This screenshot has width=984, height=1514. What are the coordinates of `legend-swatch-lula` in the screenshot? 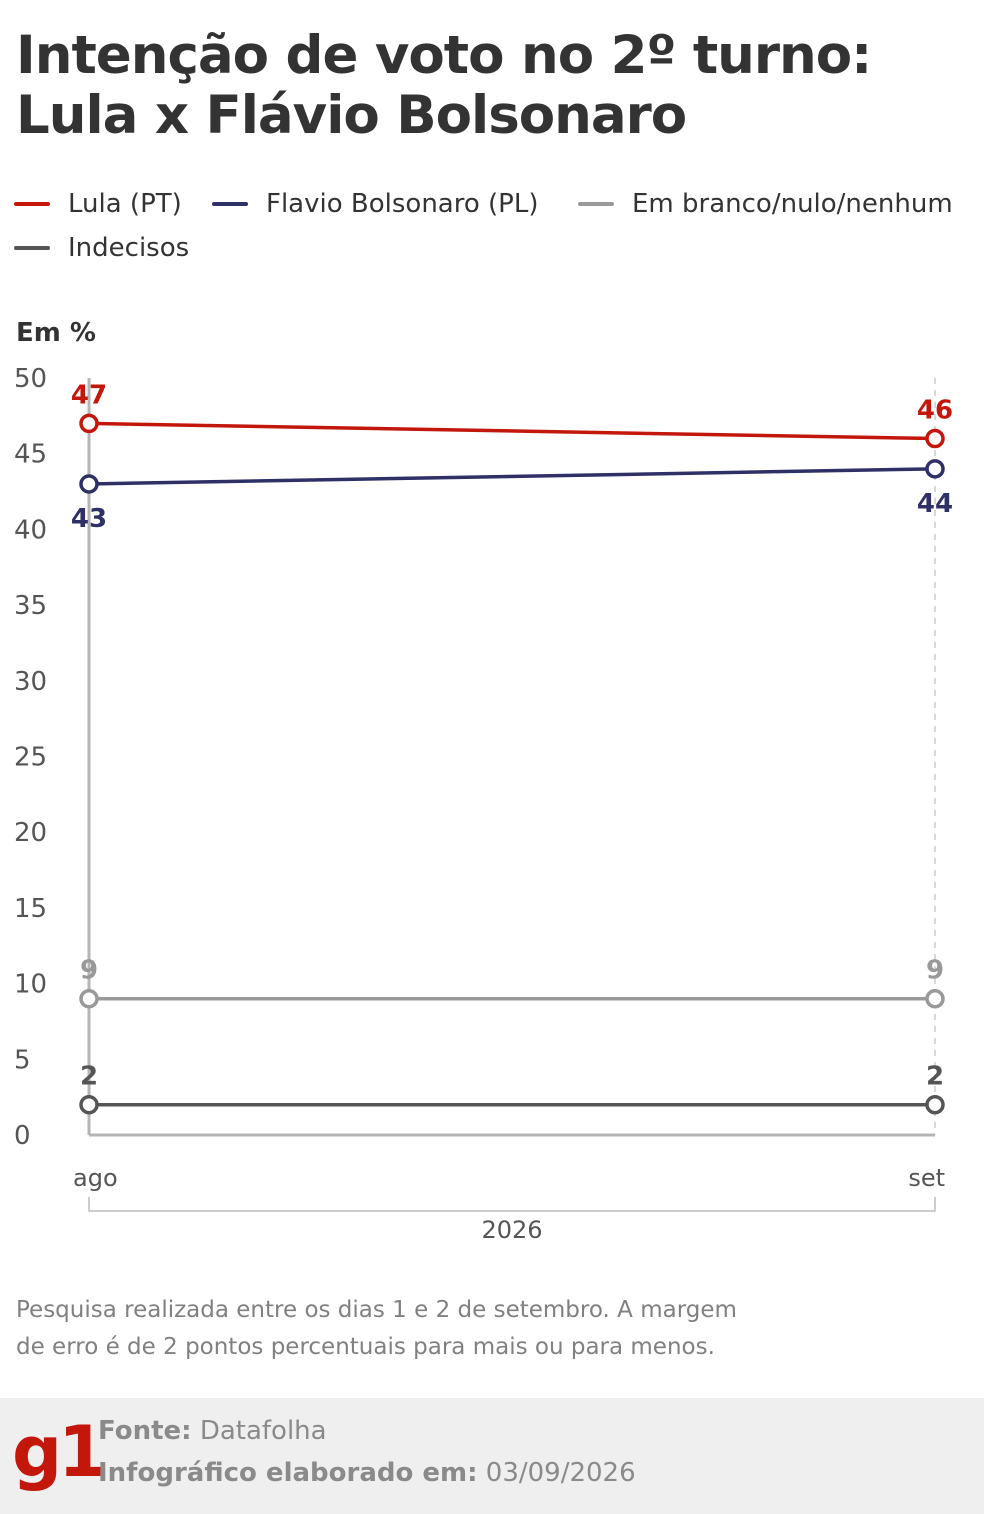 It's located at (32, 204).